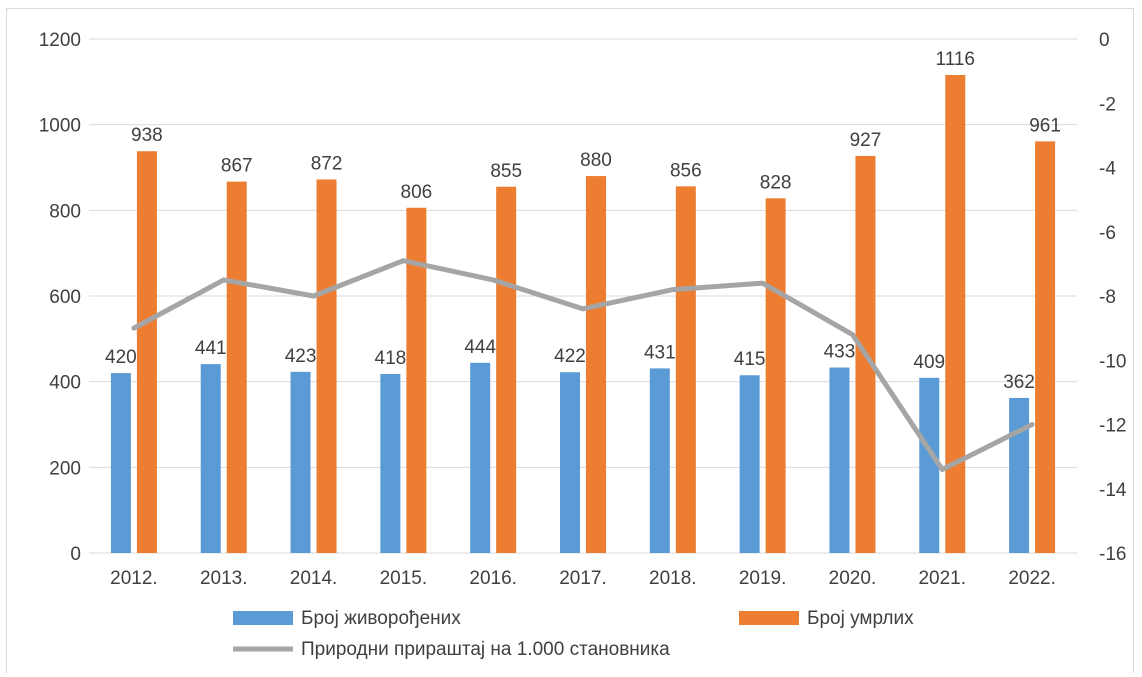 This screenshot has height=677, width=1142. I want to click on data-label: 433, so click(840, 352).